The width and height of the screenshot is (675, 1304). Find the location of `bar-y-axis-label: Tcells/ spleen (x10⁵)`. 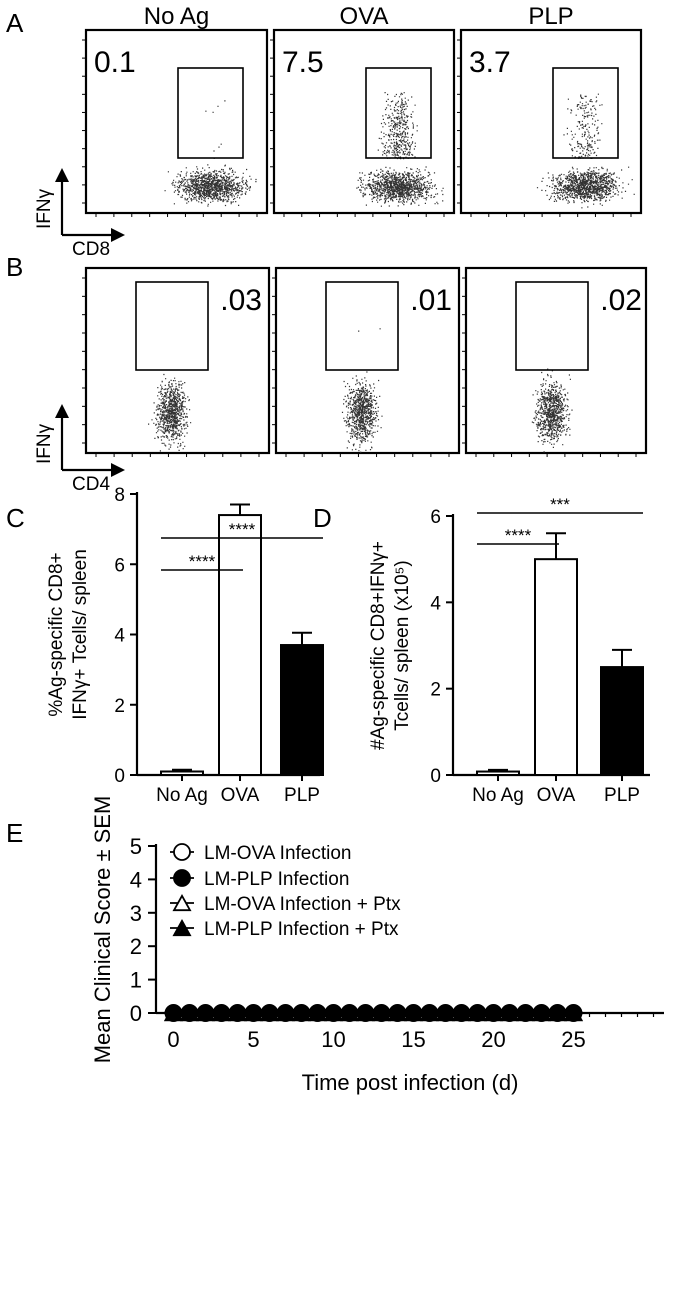

bar-y-axis-label: Tcells/ spleen (x10⁵) is located at coordinates (402, 645).